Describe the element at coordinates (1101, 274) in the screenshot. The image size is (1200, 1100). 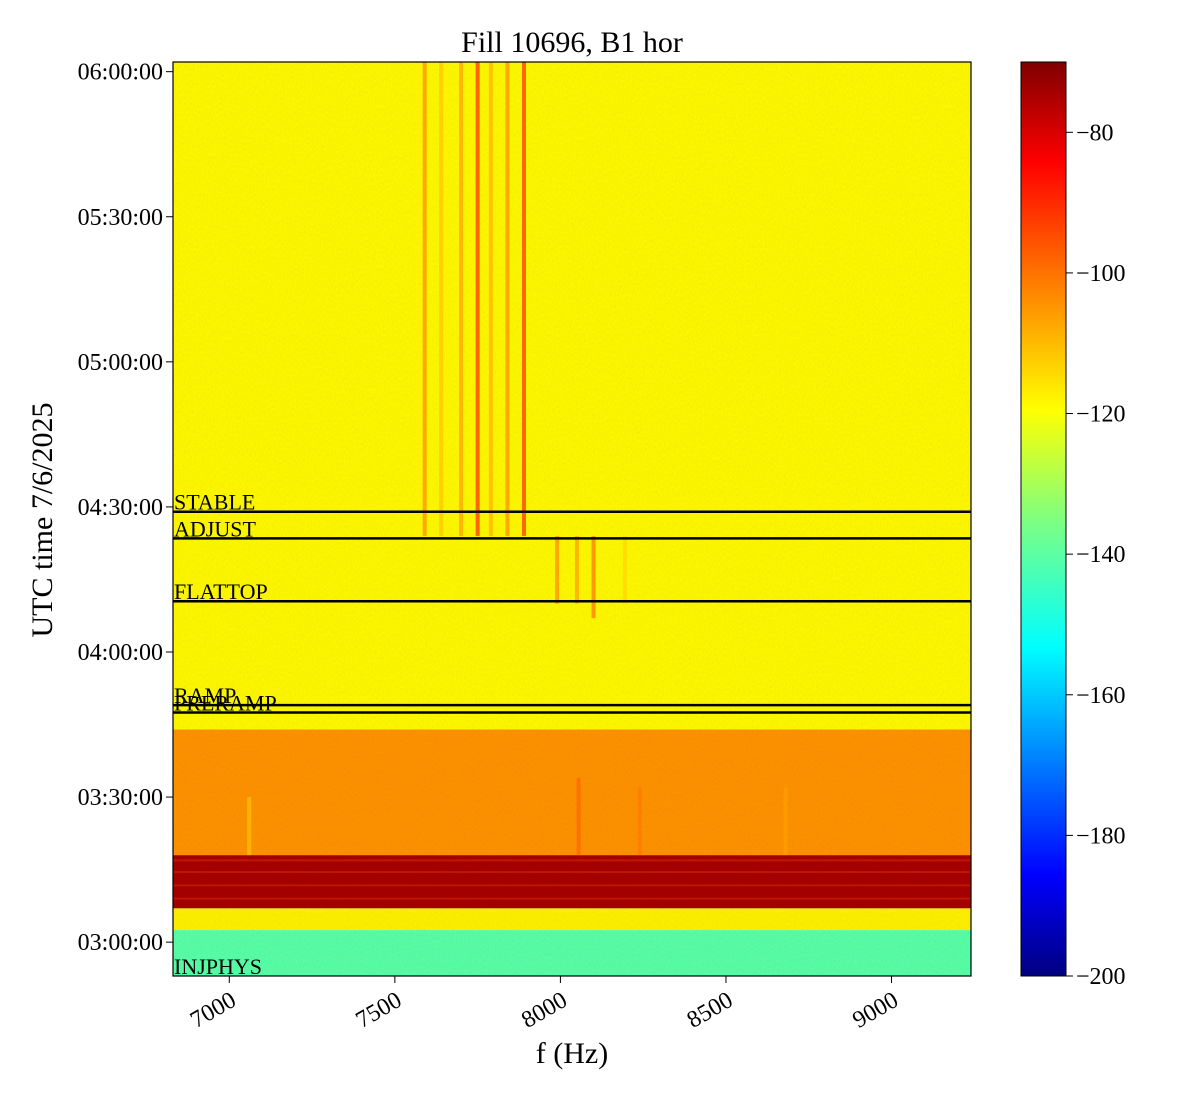
I see `colorbar-tick-label: −100` at that location.